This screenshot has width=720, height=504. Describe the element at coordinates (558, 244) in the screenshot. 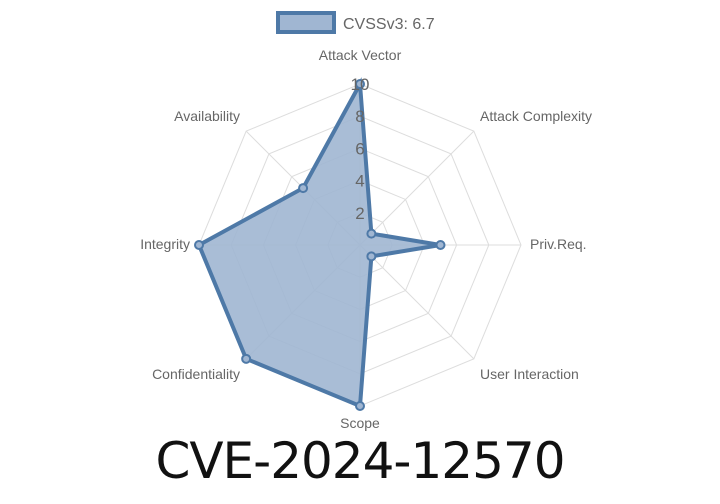

I see `axis-label: Priv.Req.` at that location.